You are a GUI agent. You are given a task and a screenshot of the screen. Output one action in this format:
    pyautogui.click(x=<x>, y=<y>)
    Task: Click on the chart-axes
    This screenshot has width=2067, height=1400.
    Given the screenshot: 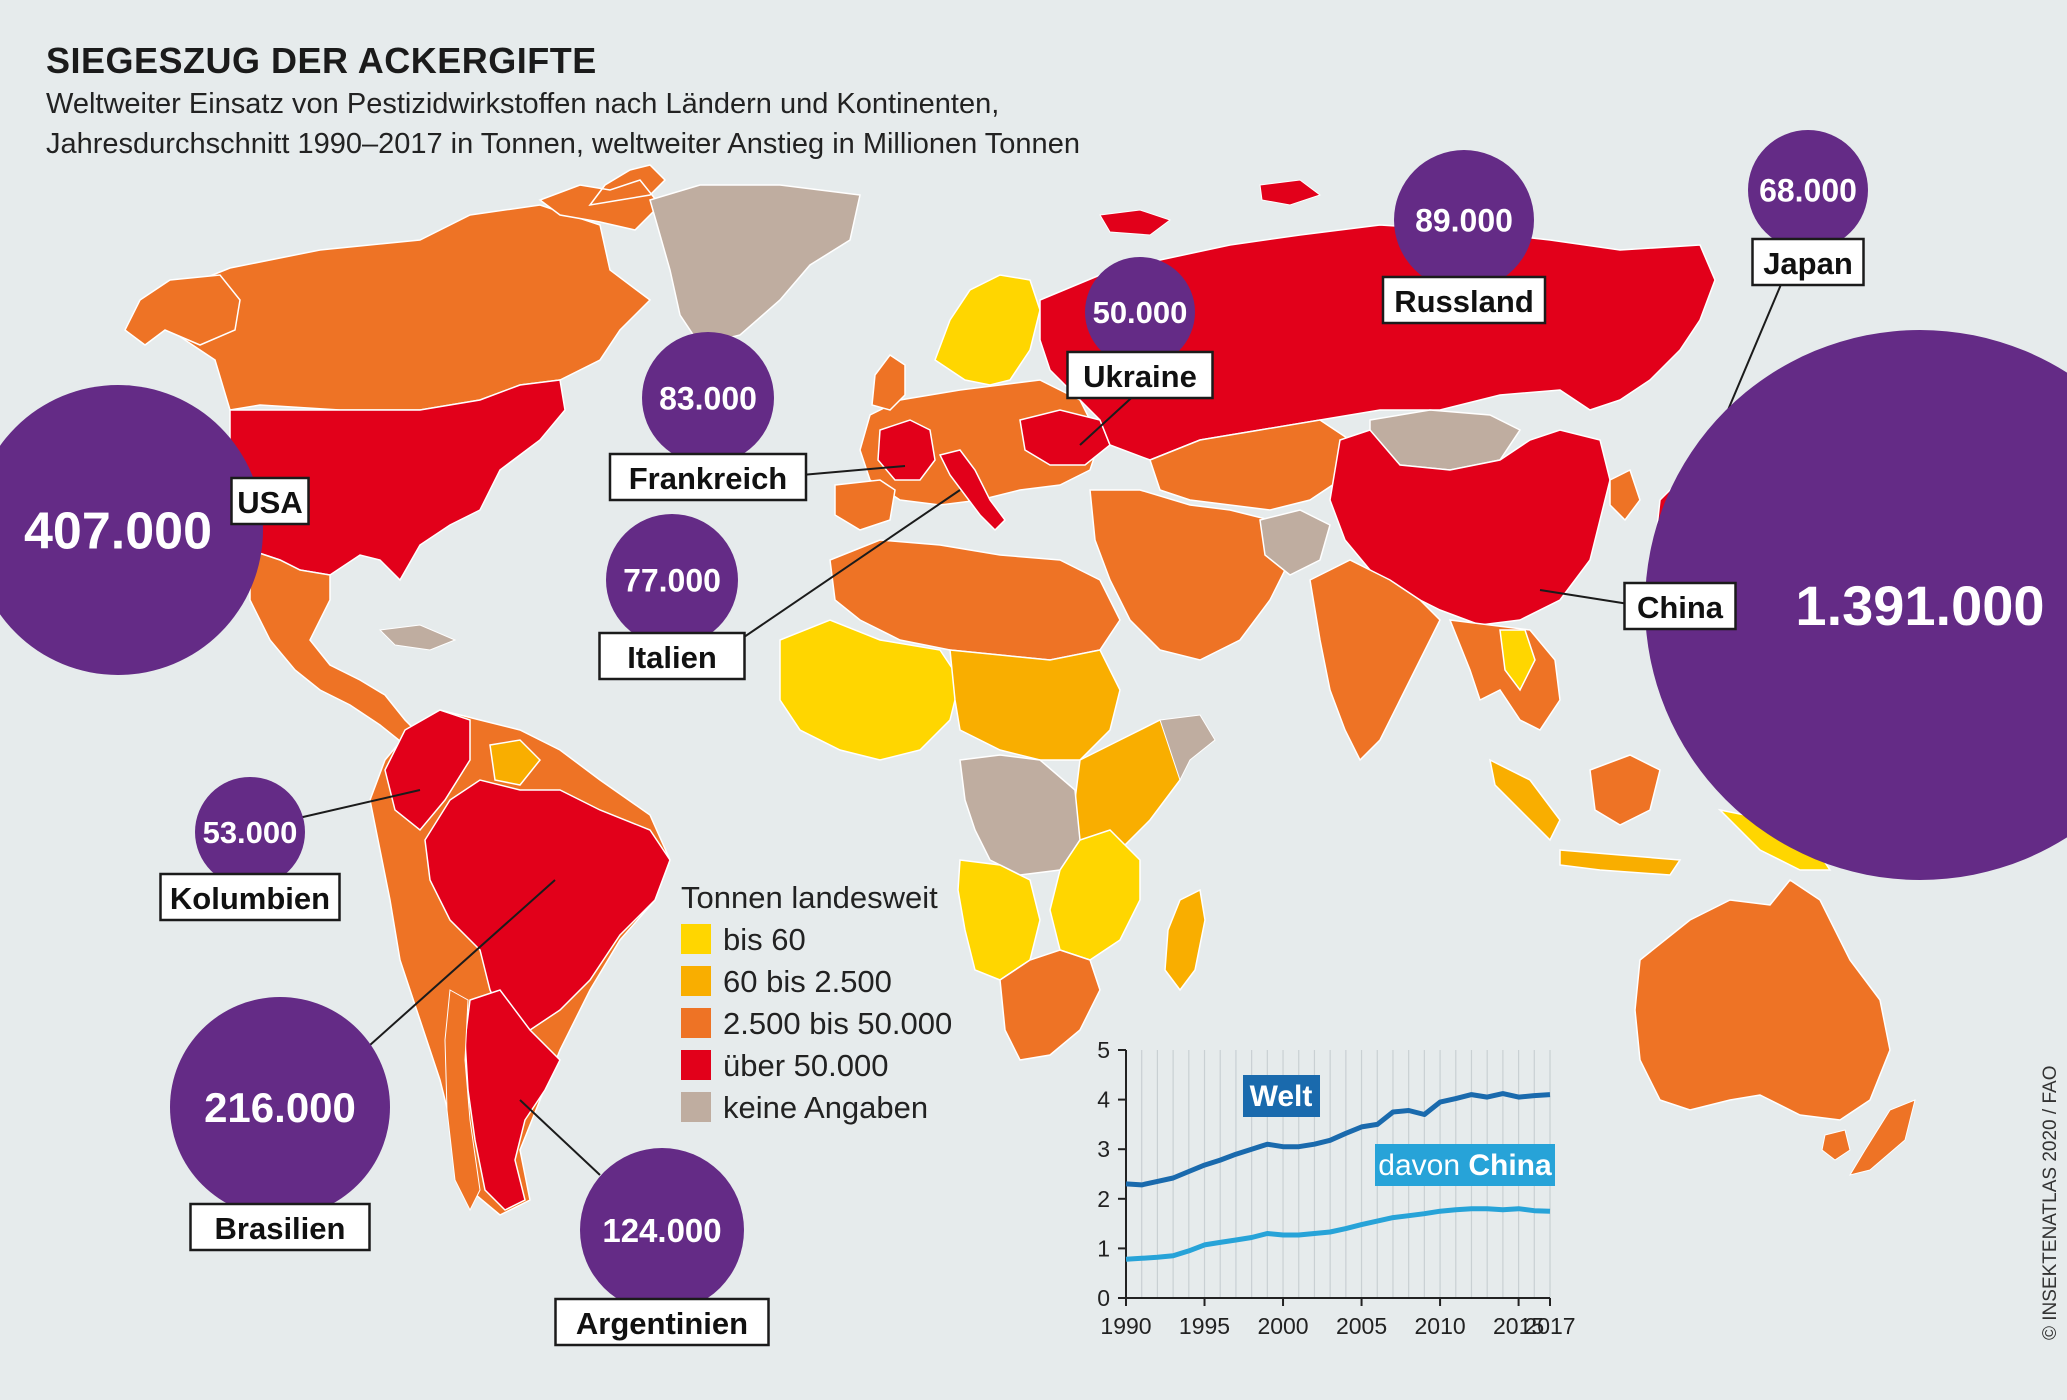 What is the action you would take?
    pyautogui.click(x=1337, y=1174)
    